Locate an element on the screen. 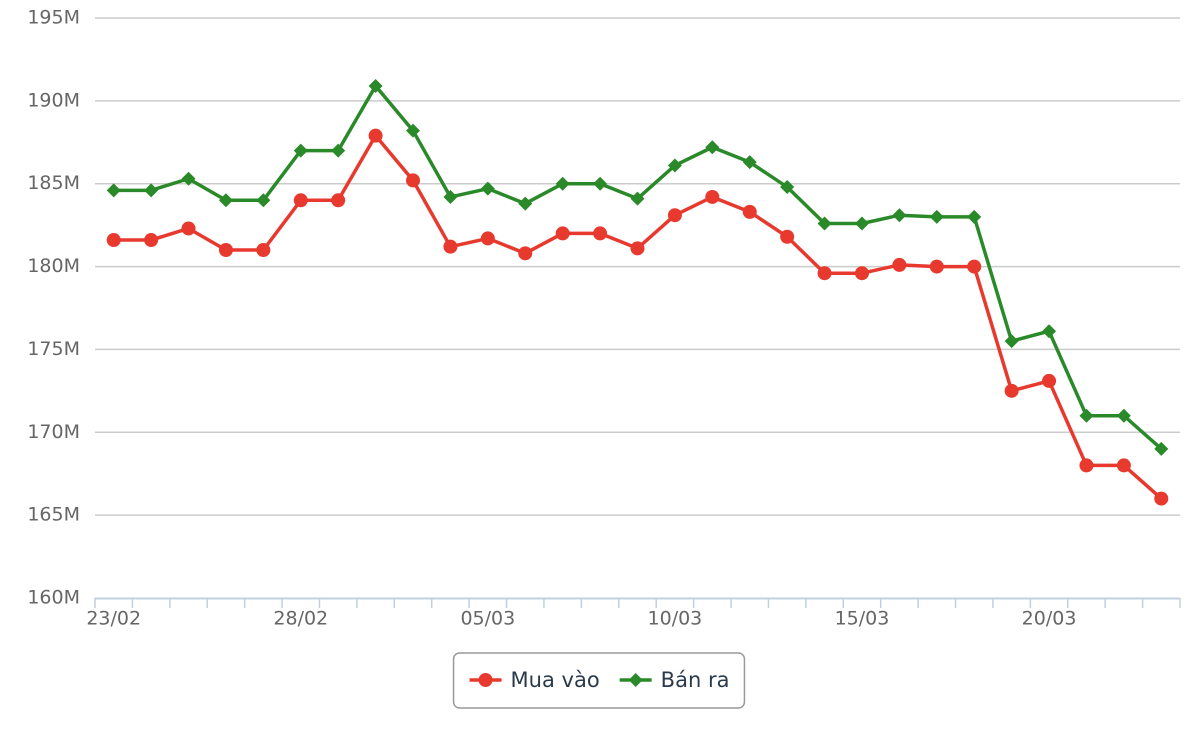 This screenshot has height=740, width=1200. legend-box is located at coordinates (599, 680).